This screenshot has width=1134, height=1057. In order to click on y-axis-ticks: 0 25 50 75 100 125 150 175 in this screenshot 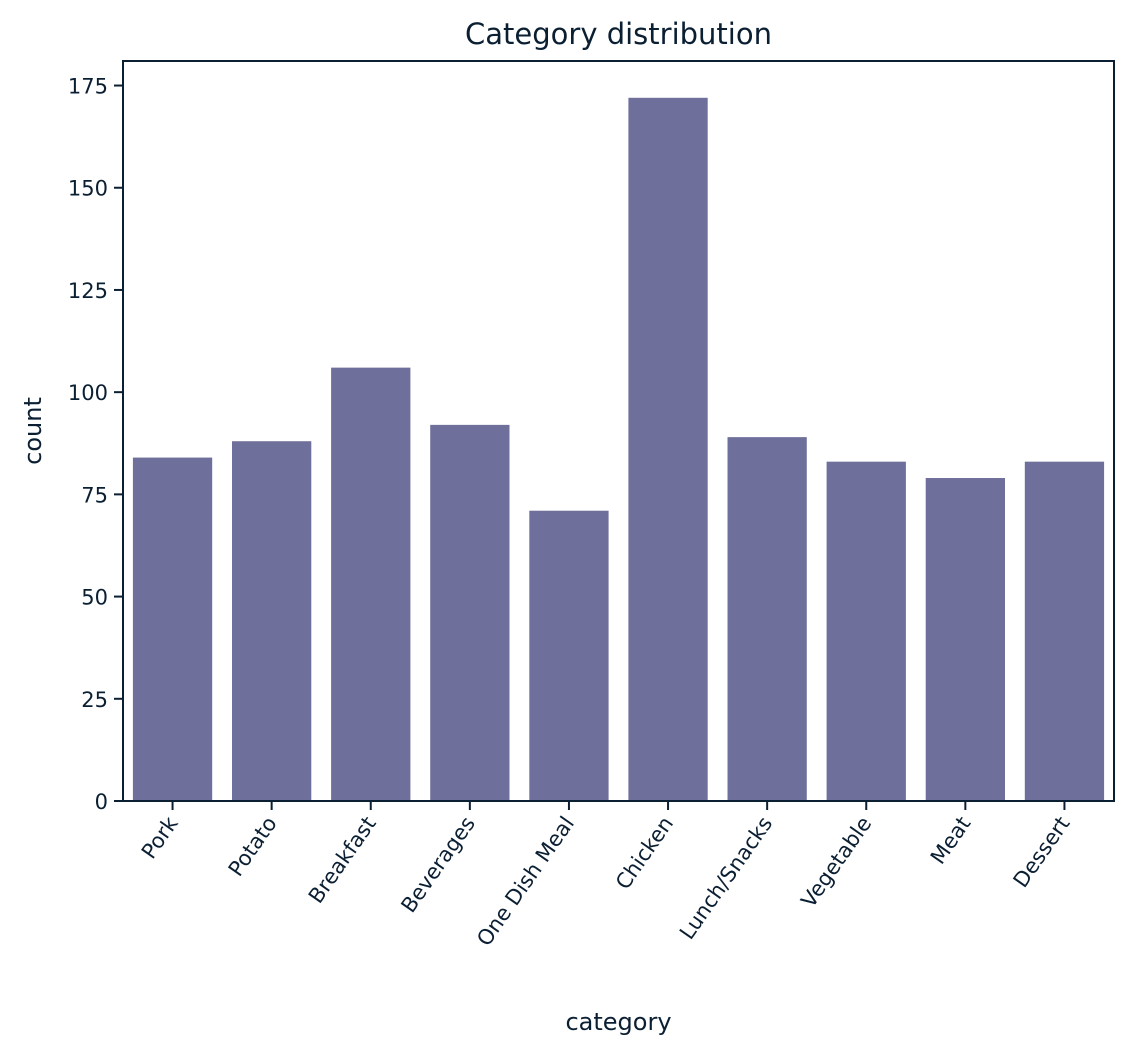, I will do `click(95, 444)`.